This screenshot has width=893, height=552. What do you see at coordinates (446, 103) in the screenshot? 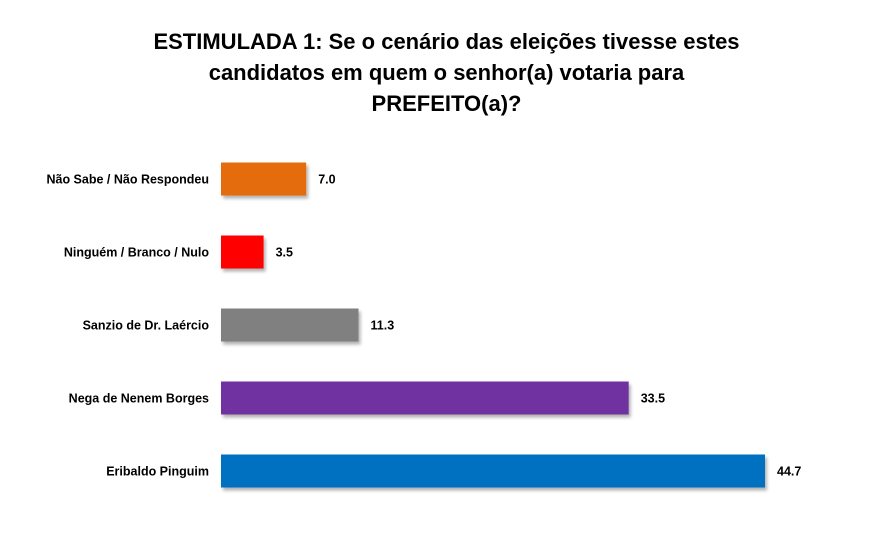
I see `chart-title-line-3: PREFEITO(a)?` at bounding box center [446, 103].